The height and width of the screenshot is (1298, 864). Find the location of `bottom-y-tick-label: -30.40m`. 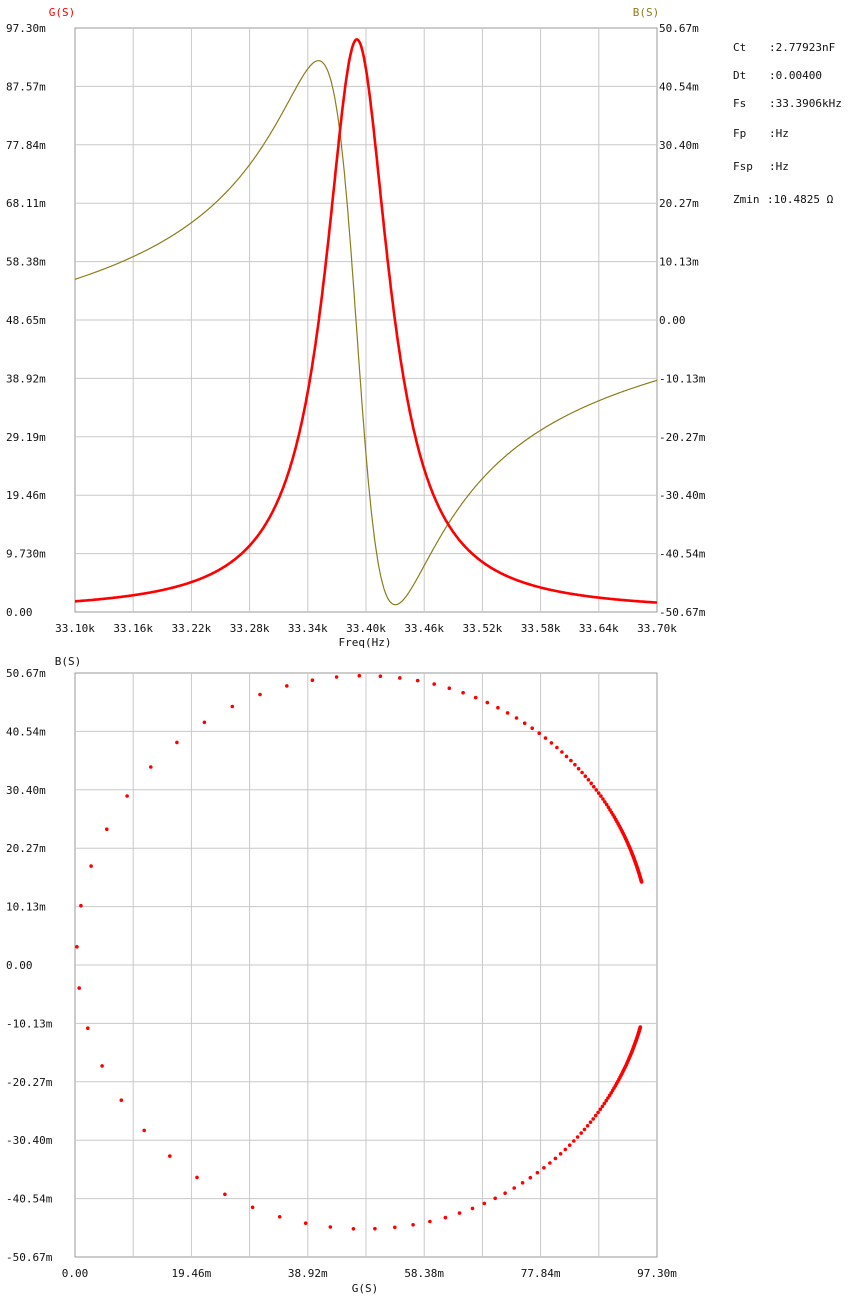

bottom-y-tick-label: -30.40m is located at coordinates (29, 1140).